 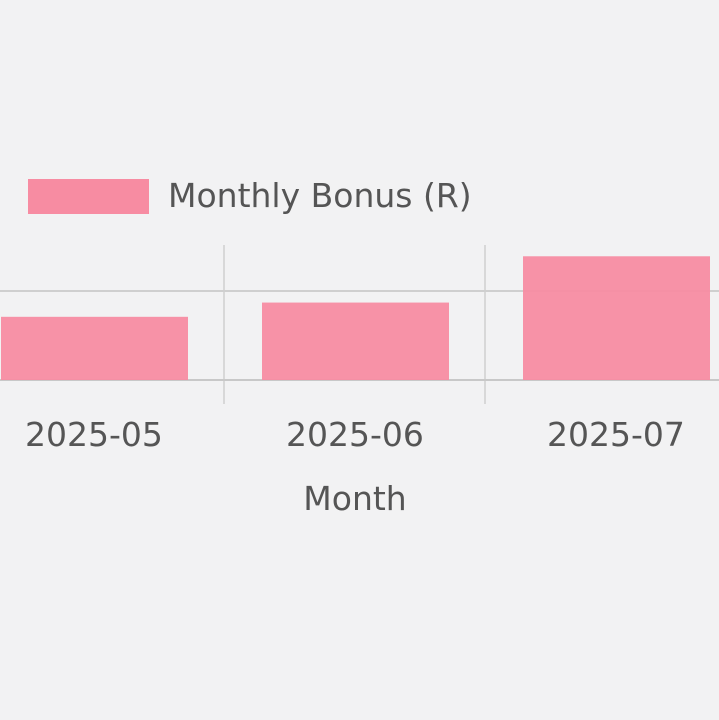 I want to click on x-tick-label: 2025-07, so click(x=616, y=434).